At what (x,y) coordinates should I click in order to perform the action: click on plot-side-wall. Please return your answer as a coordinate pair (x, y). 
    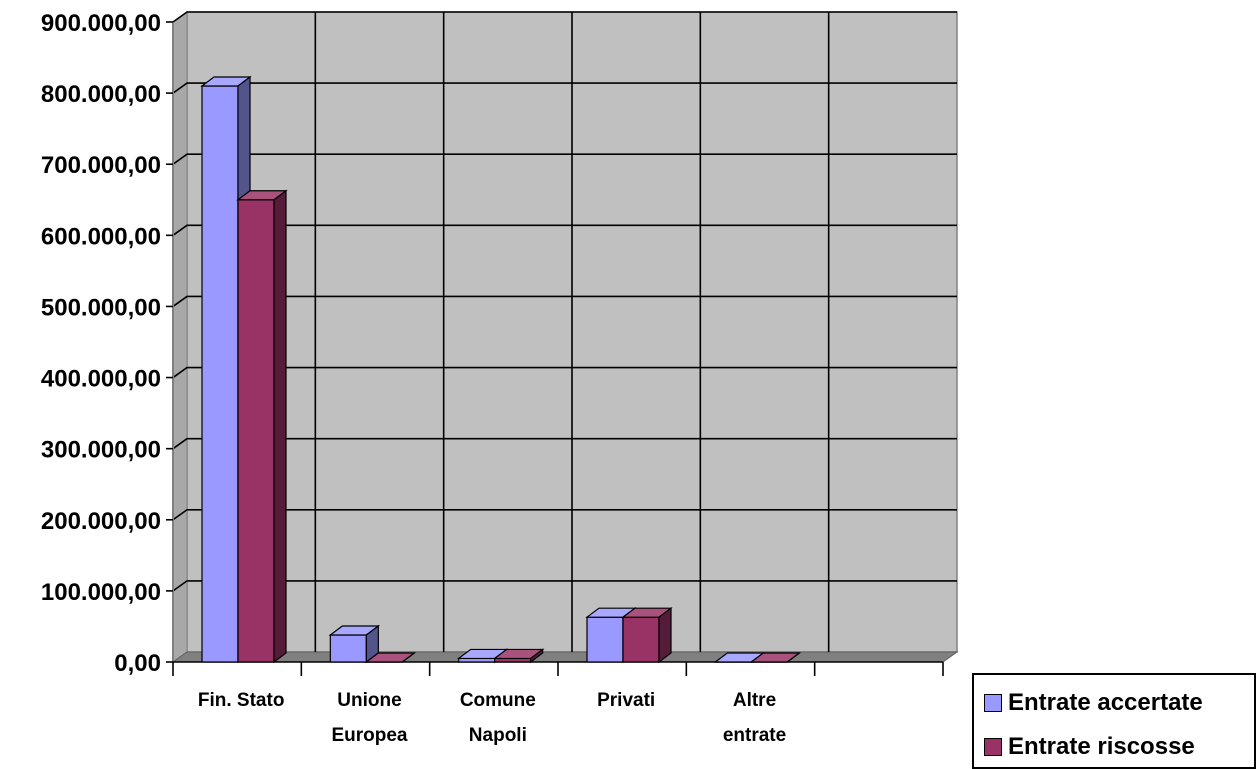
    Looking at the image, I should click on (180, 337).